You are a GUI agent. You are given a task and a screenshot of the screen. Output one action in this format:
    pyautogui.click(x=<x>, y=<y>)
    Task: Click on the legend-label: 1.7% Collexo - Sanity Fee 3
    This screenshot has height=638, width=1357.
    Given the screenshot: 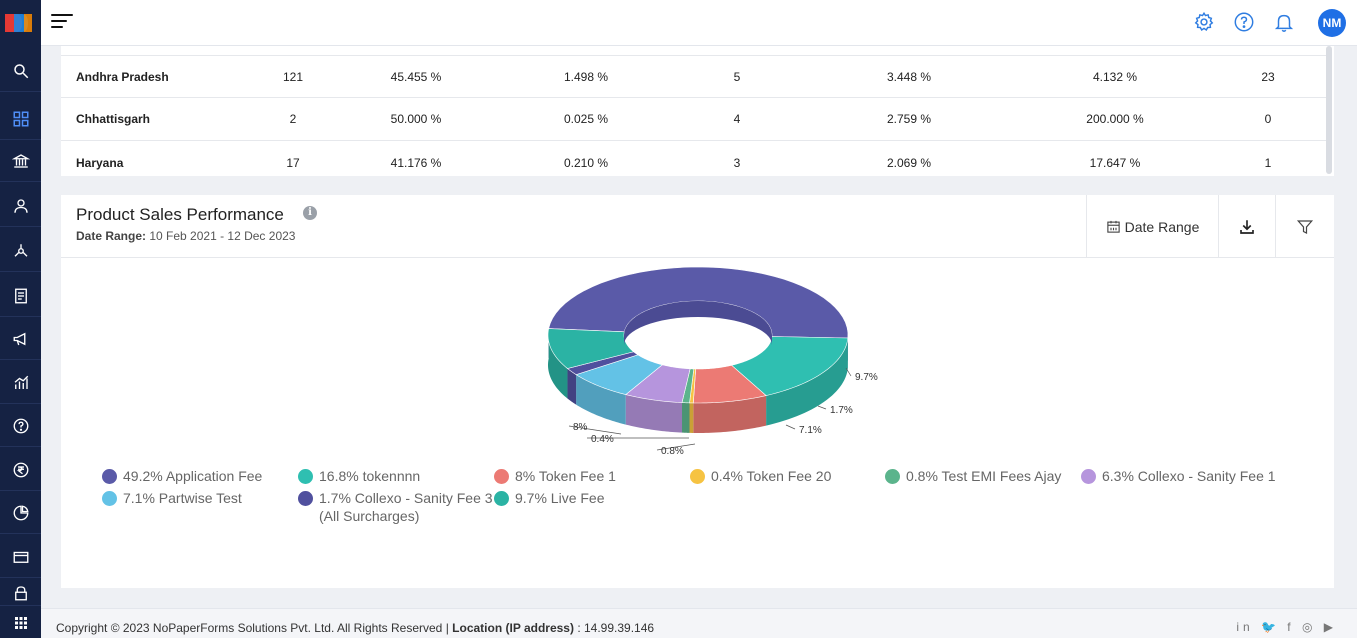 What is the action you would take?
    pyautogui.click(x=406, y=498)
    